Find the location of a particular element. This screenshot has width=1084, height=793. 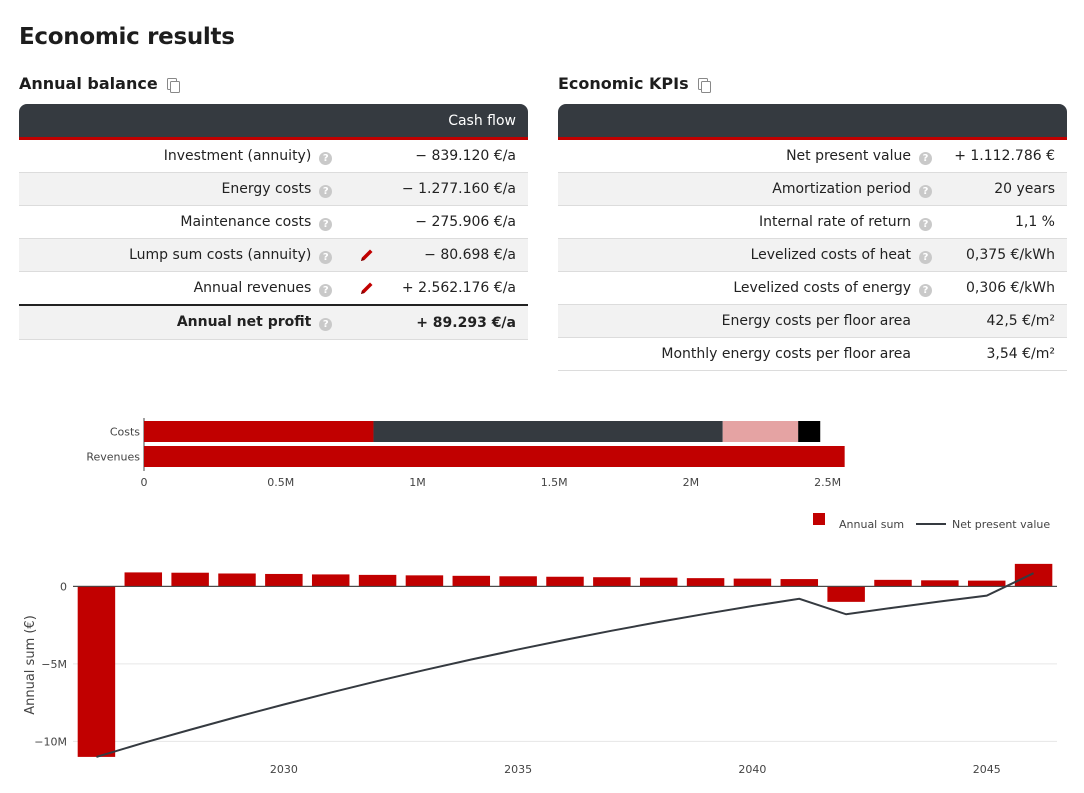

y-axis-label: Annual sum (€) is located at coordinates (30, 665).